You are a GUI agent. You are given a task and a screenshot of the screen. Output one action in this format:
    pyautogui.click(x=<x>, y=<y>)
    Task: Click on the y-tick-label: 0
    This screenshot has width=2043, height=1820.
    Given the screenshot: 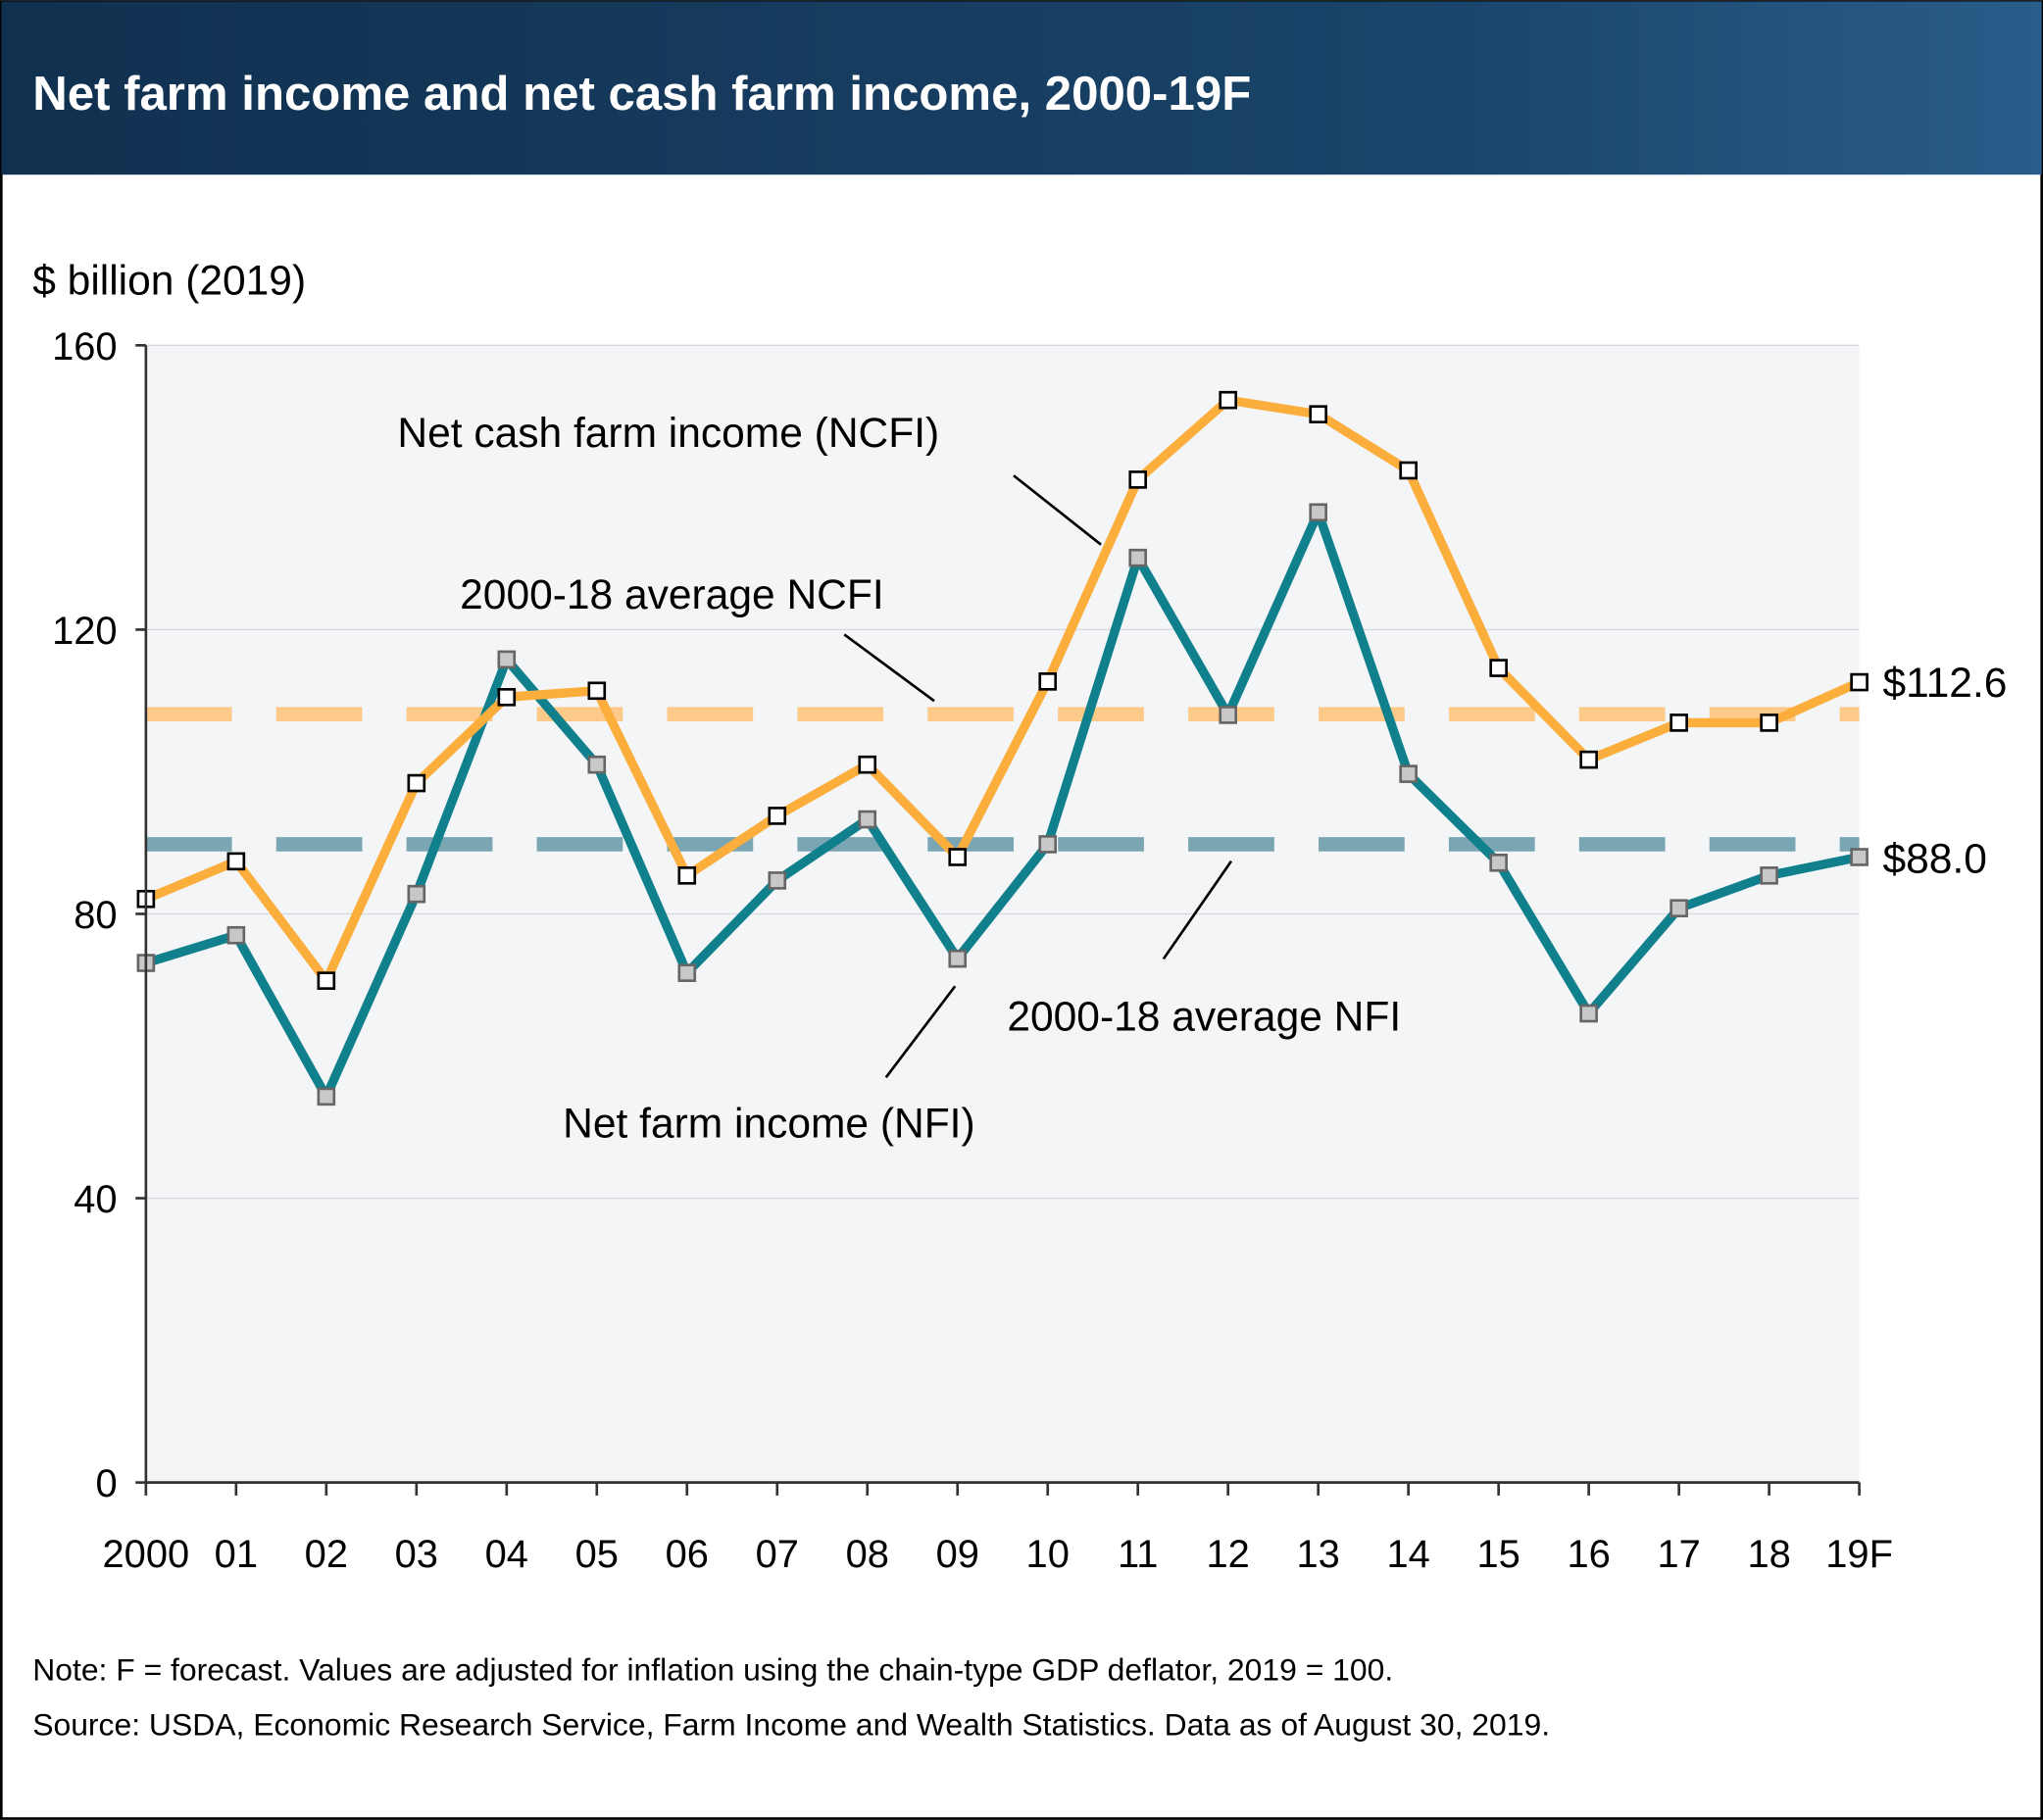 What is the action you would take?
    pyautogui.click(x=106, y=1483)
    